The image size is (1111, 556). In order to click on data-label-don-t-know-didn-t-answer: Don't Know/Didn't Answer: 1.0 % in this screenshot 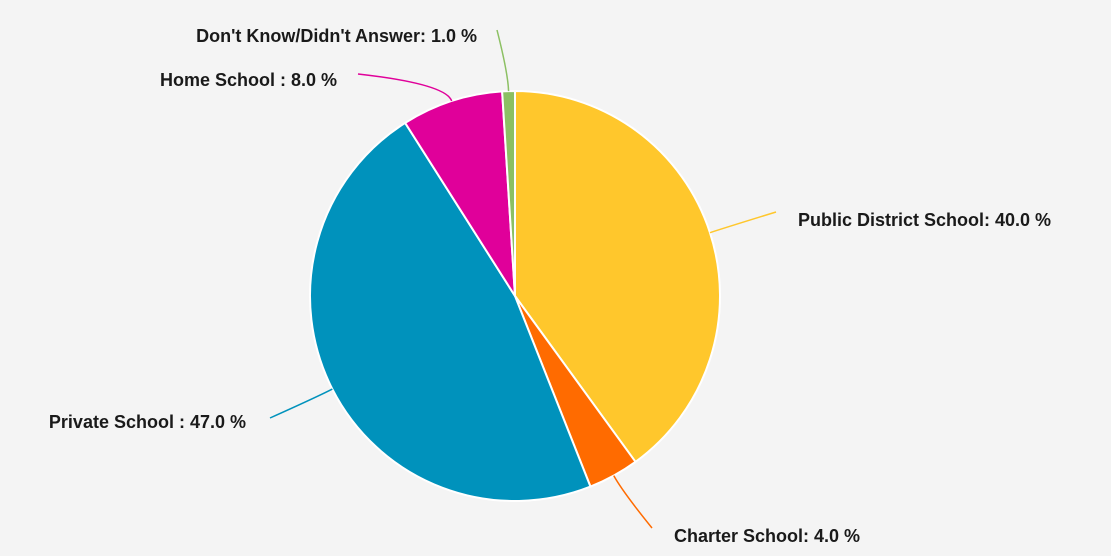, I will do `click(336, 36)`.